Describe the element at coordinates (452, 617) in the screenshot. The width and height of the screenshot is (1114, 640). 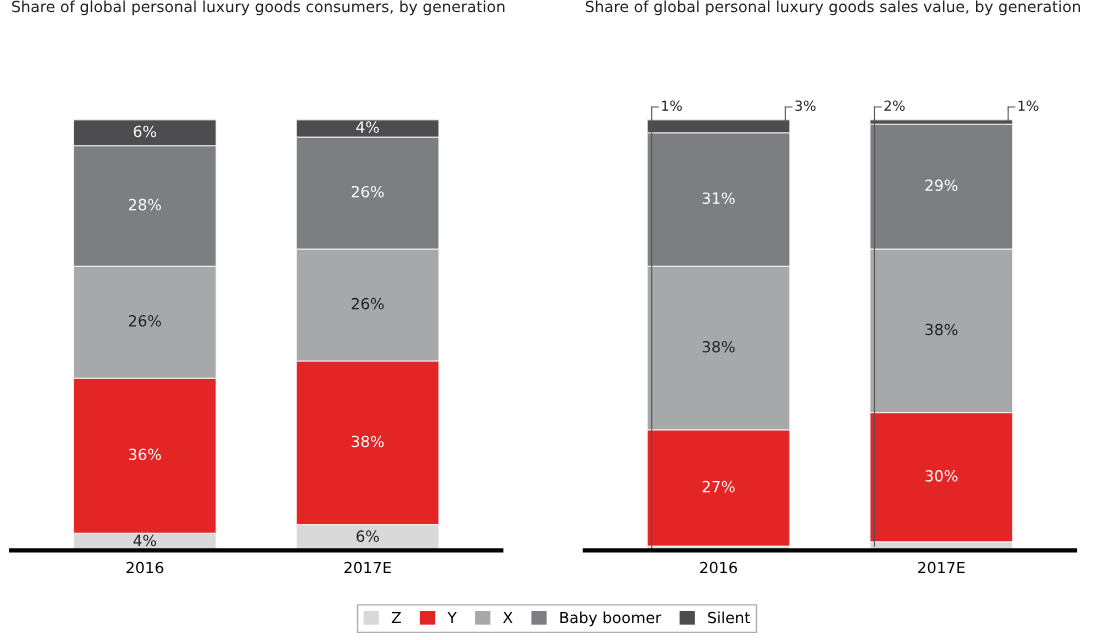
I see `legend-label: Y` at that location.